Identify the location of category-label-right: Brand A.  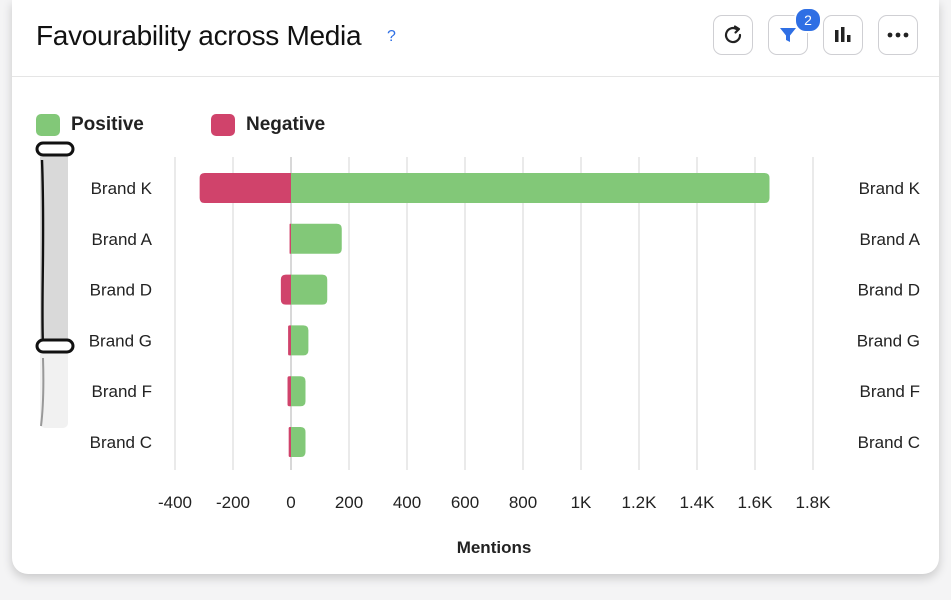
(890, 239).